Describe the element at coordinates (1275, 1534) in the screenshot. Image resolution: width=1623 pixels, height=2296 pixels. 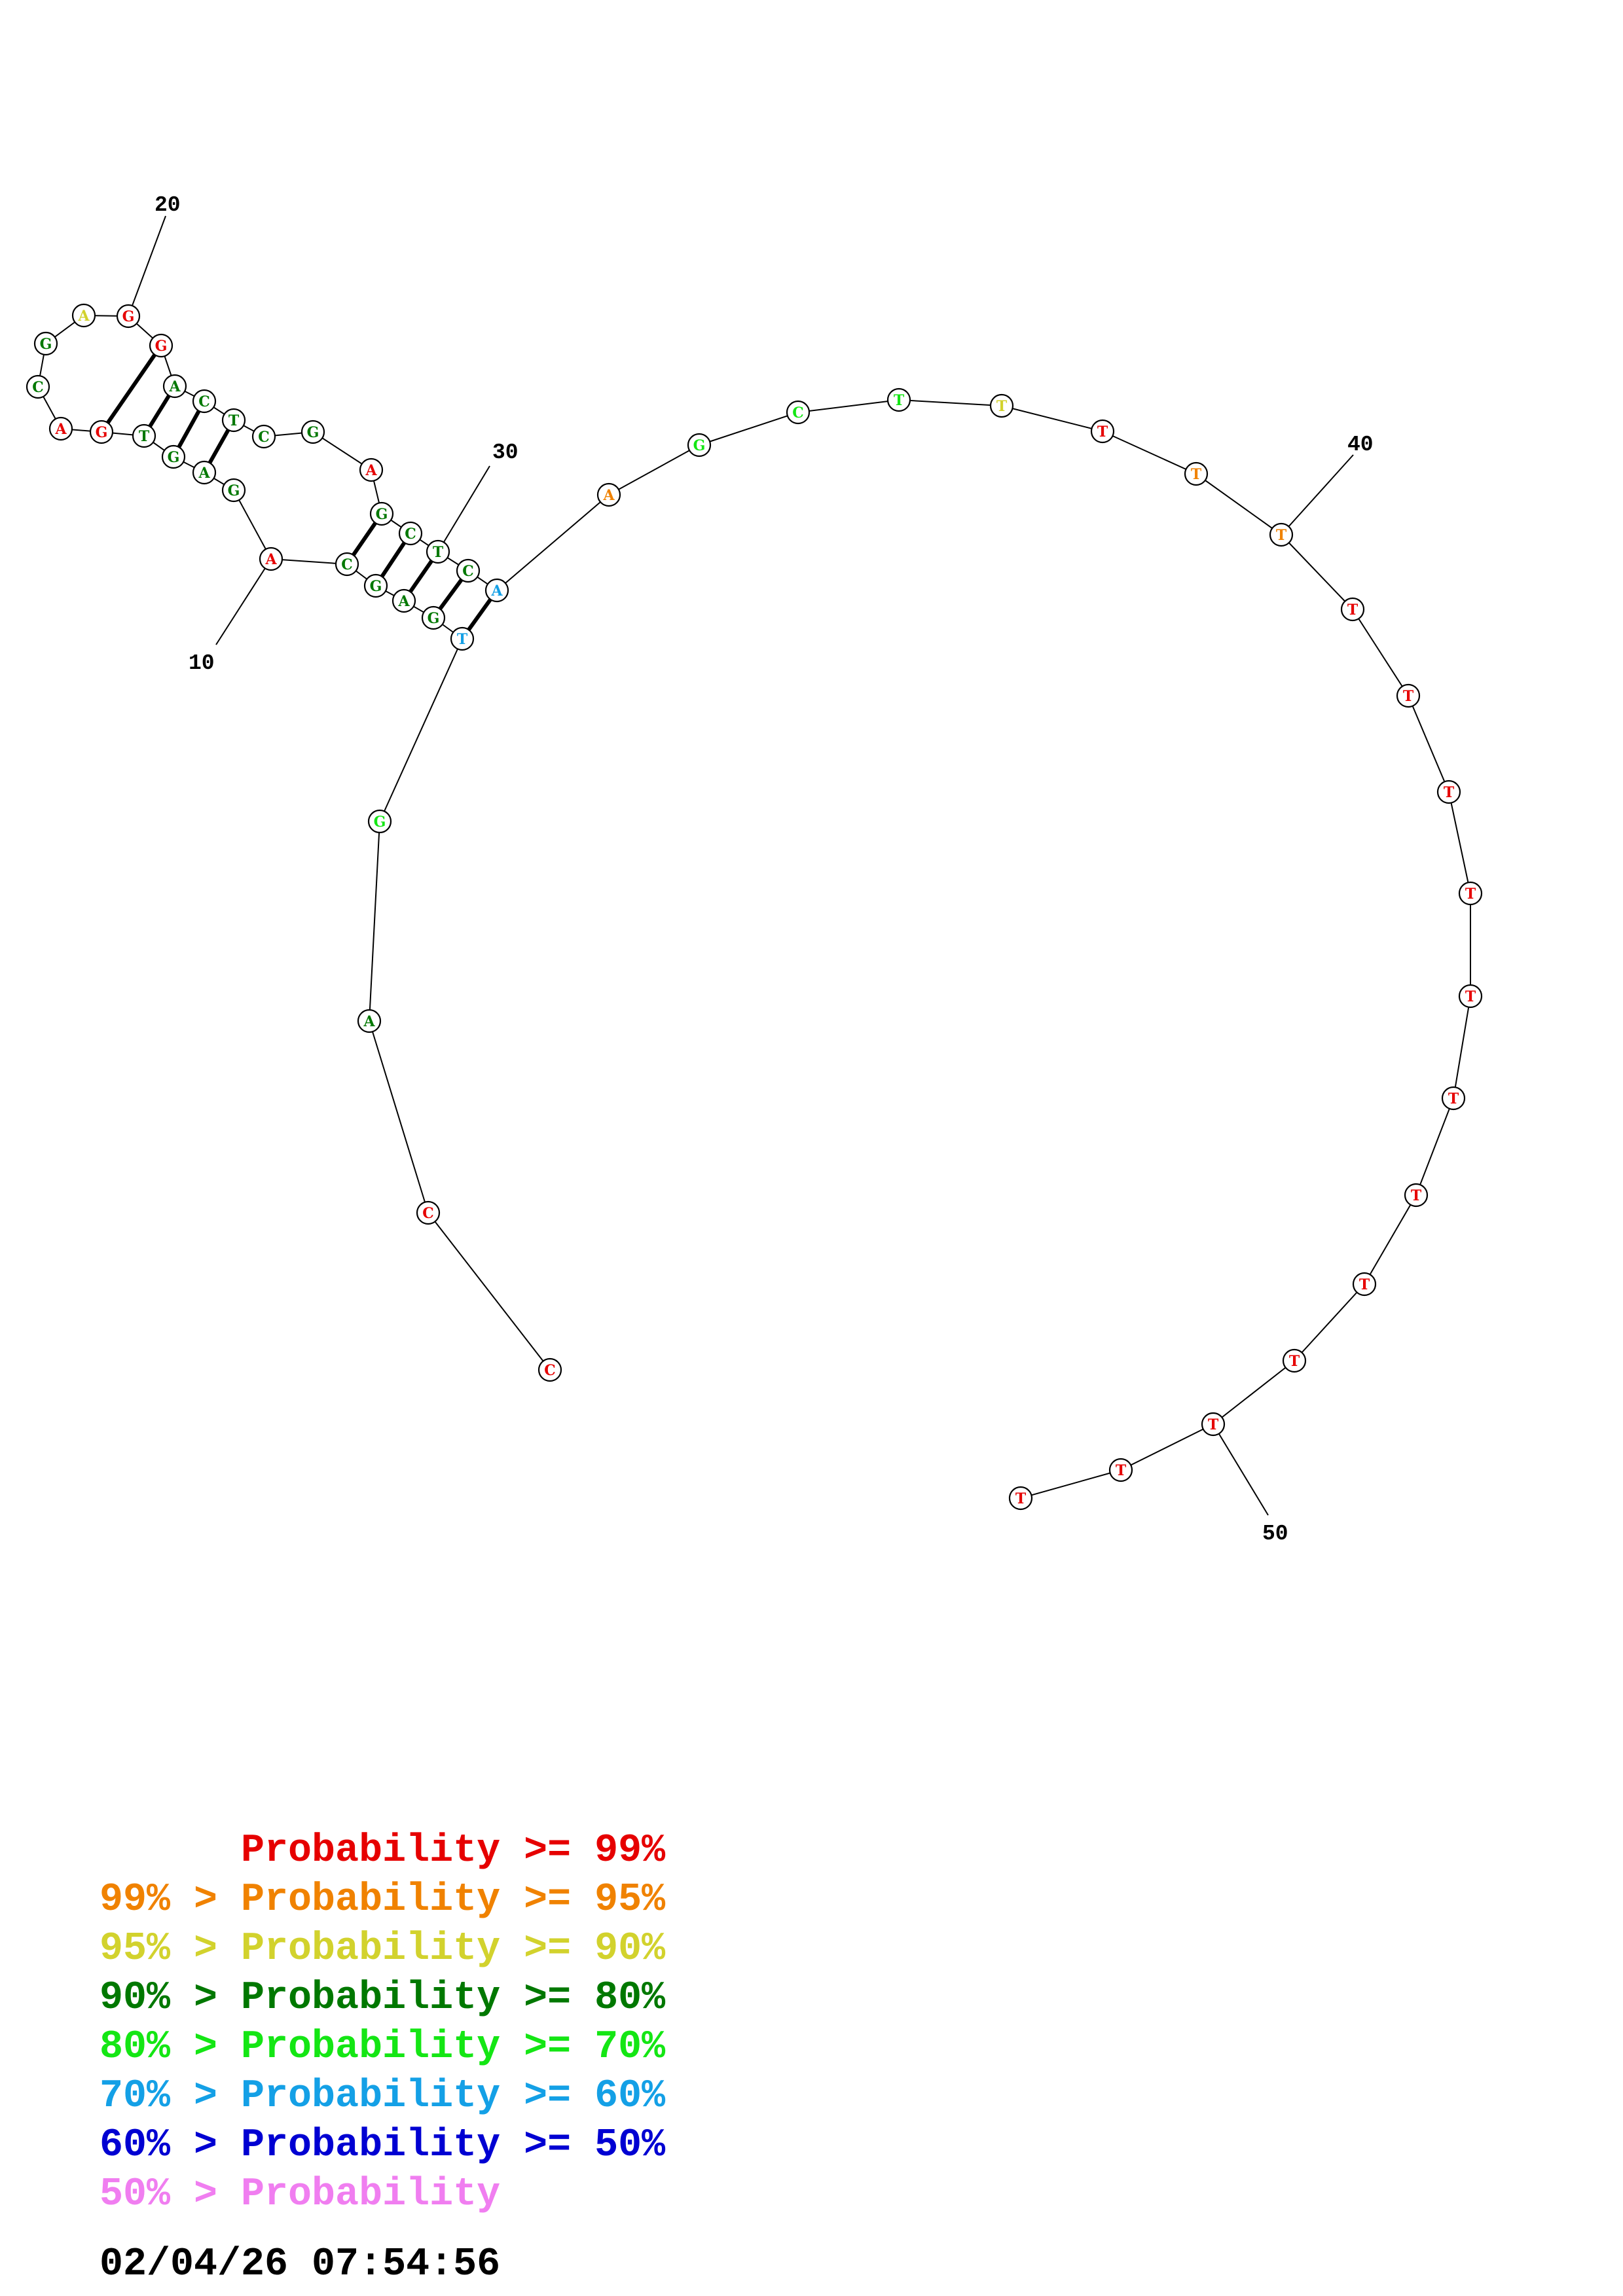
I see `position-label: 50` at that location.